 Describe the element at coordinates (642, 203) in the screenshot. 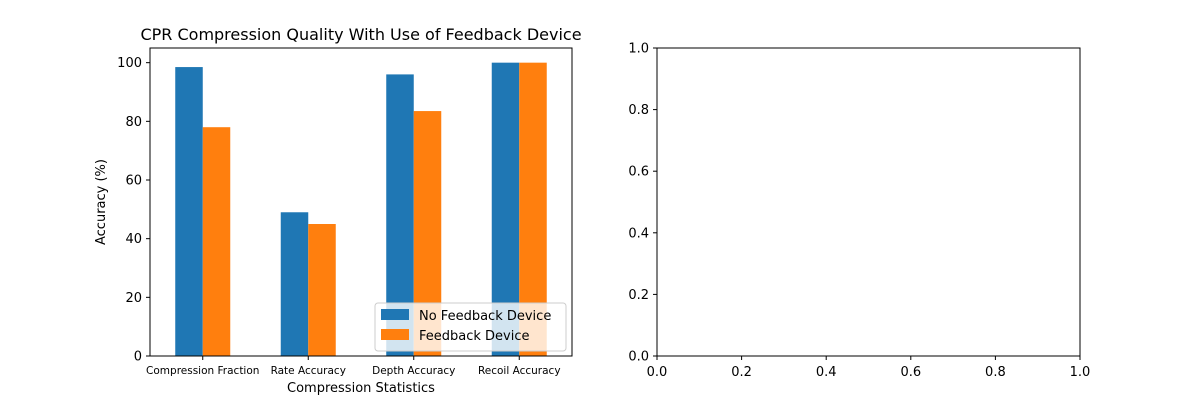

I see `y-axis: 0.0 0.2 0.4 0.6 0.8 1.0` at that location.